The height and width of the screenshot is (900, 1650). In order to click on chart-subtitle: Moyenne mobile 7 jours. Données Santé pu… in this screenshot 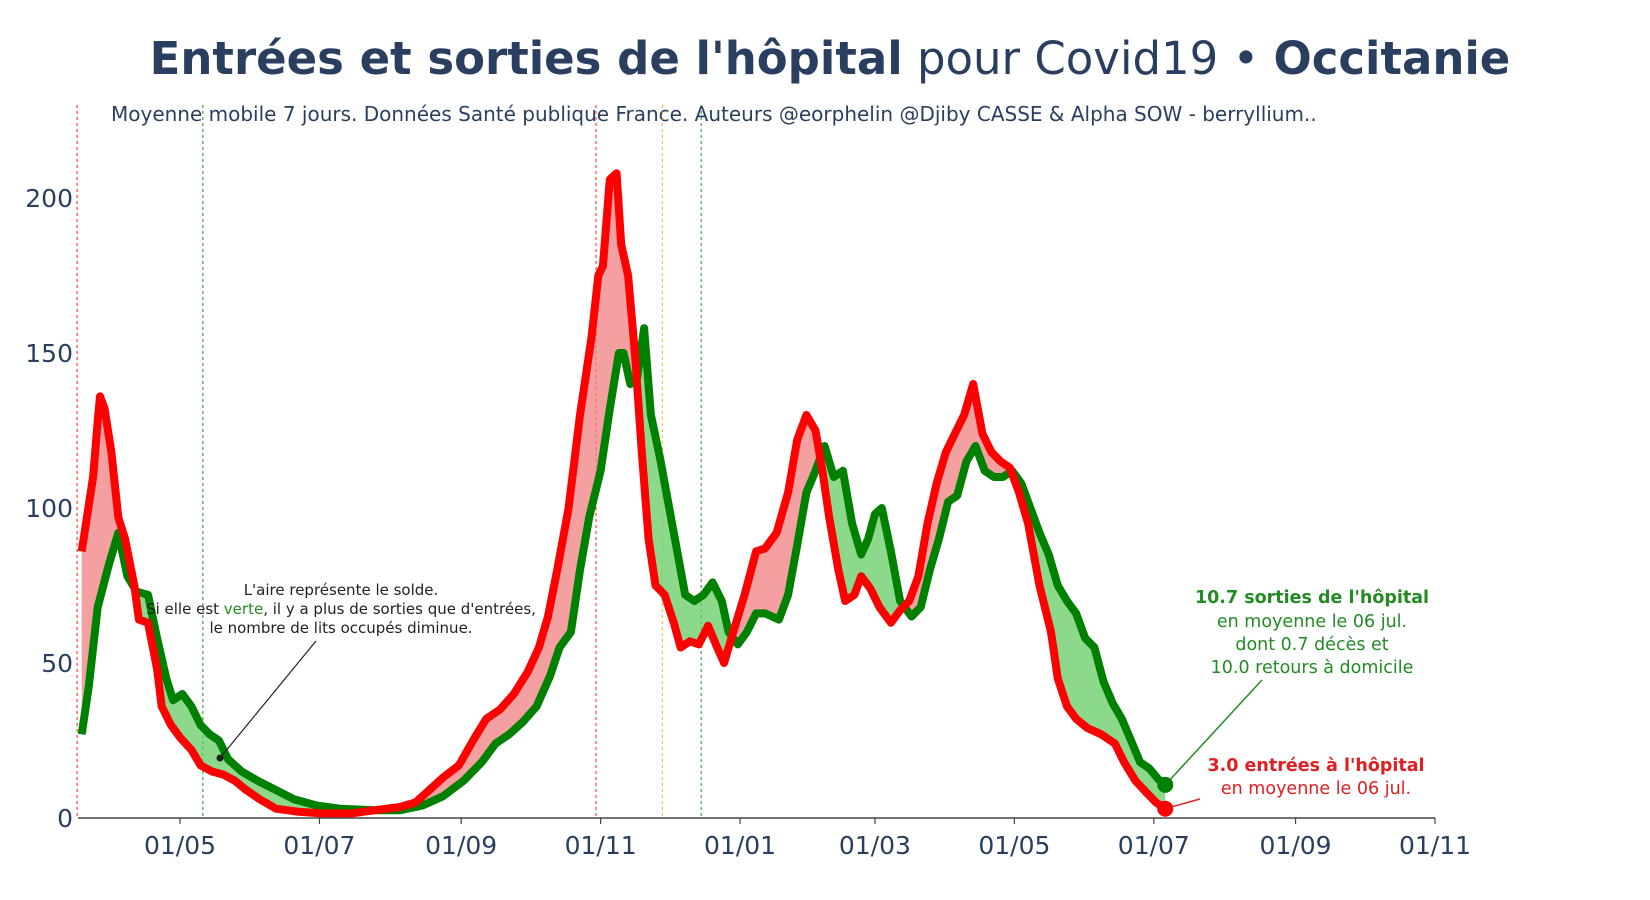, I will do `click(714, 114)`.